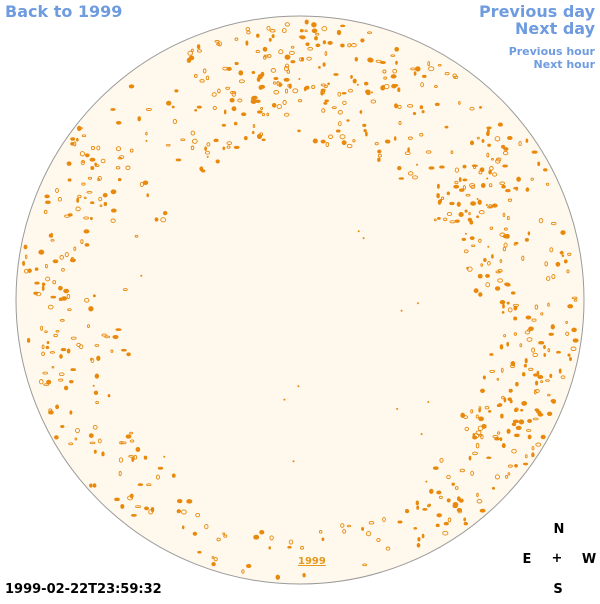  I want to click on year-link: 1999, so click(312, 561).